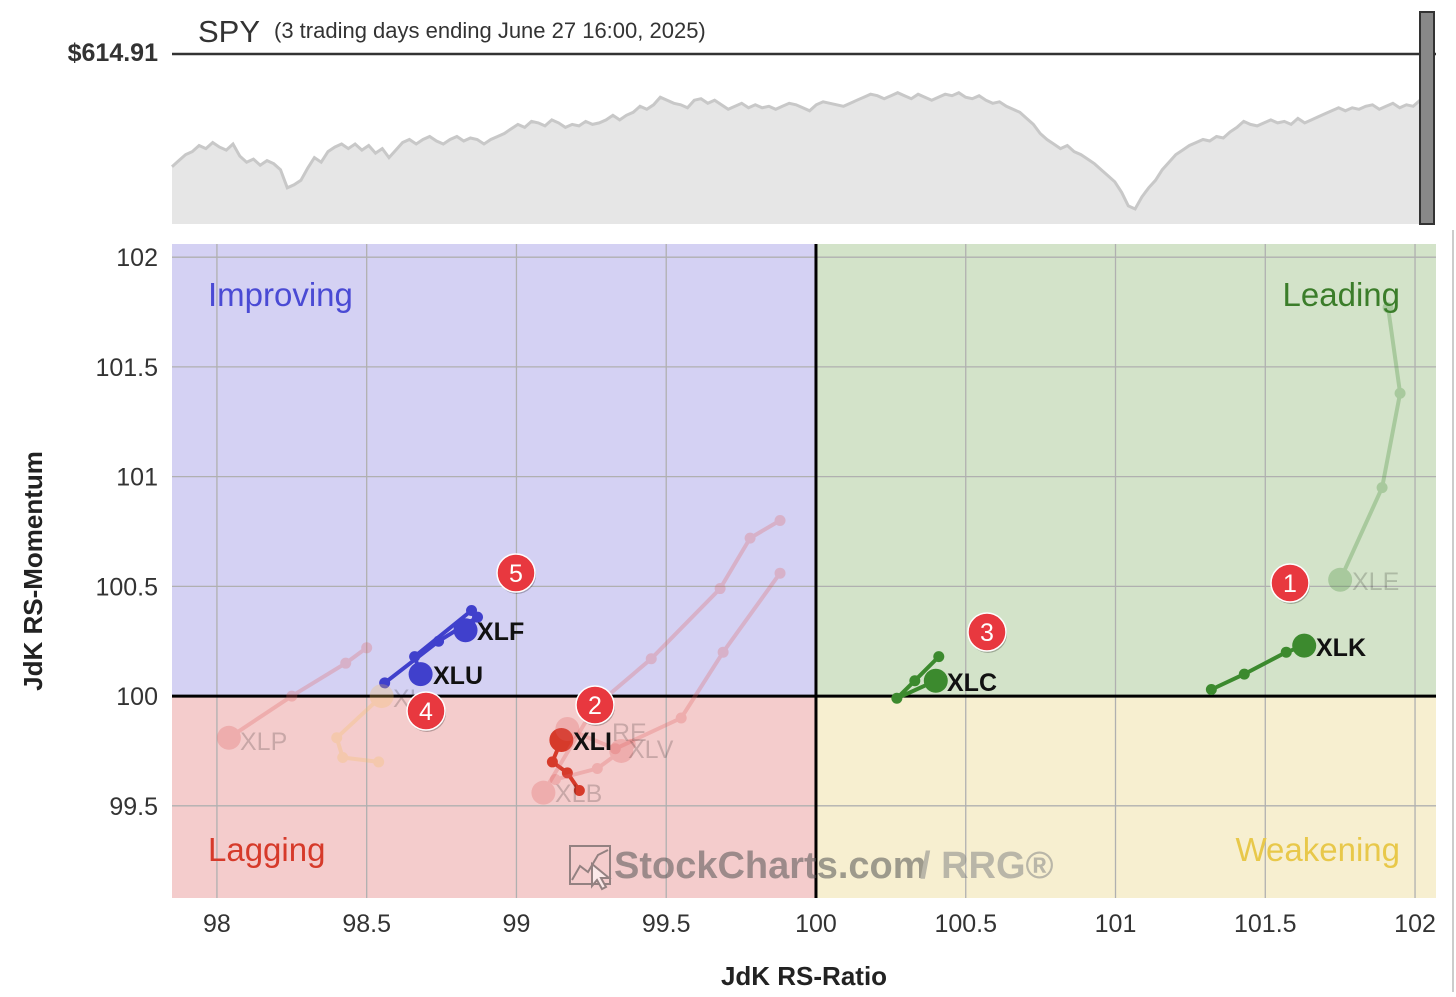 Image resolution: width=1456 pixels, height=997 pixels. I want to click on quadrant-label-weakening: Weakening, so click(1317, 849).